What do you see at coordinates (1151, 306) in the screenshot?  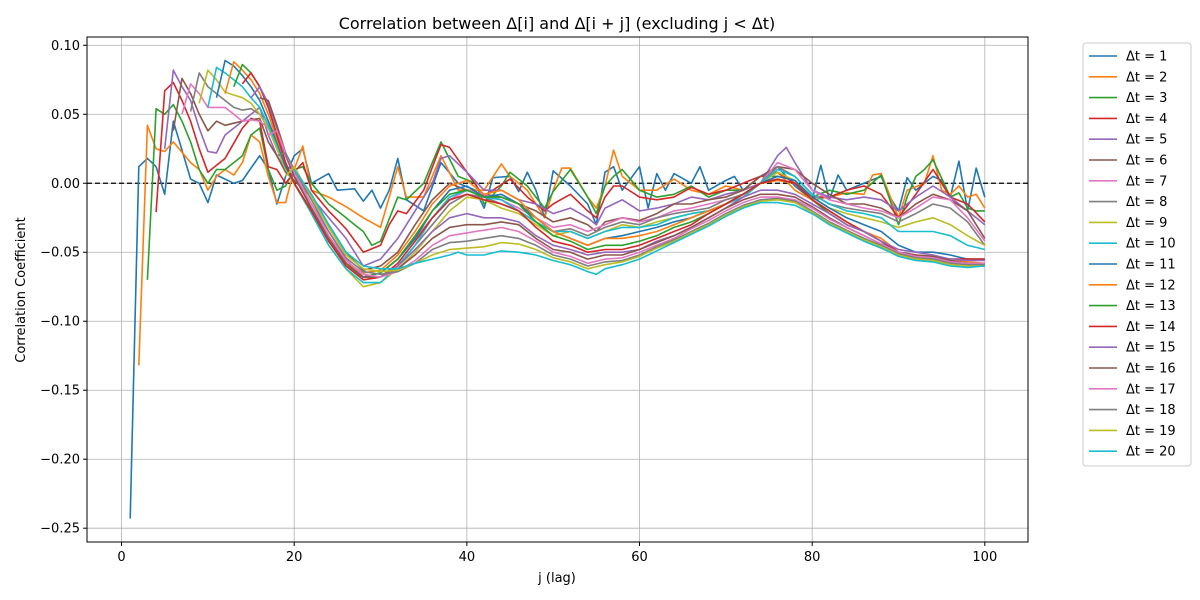 I see `legend-label: Δt = 13` at bounding box center [1151, 306].